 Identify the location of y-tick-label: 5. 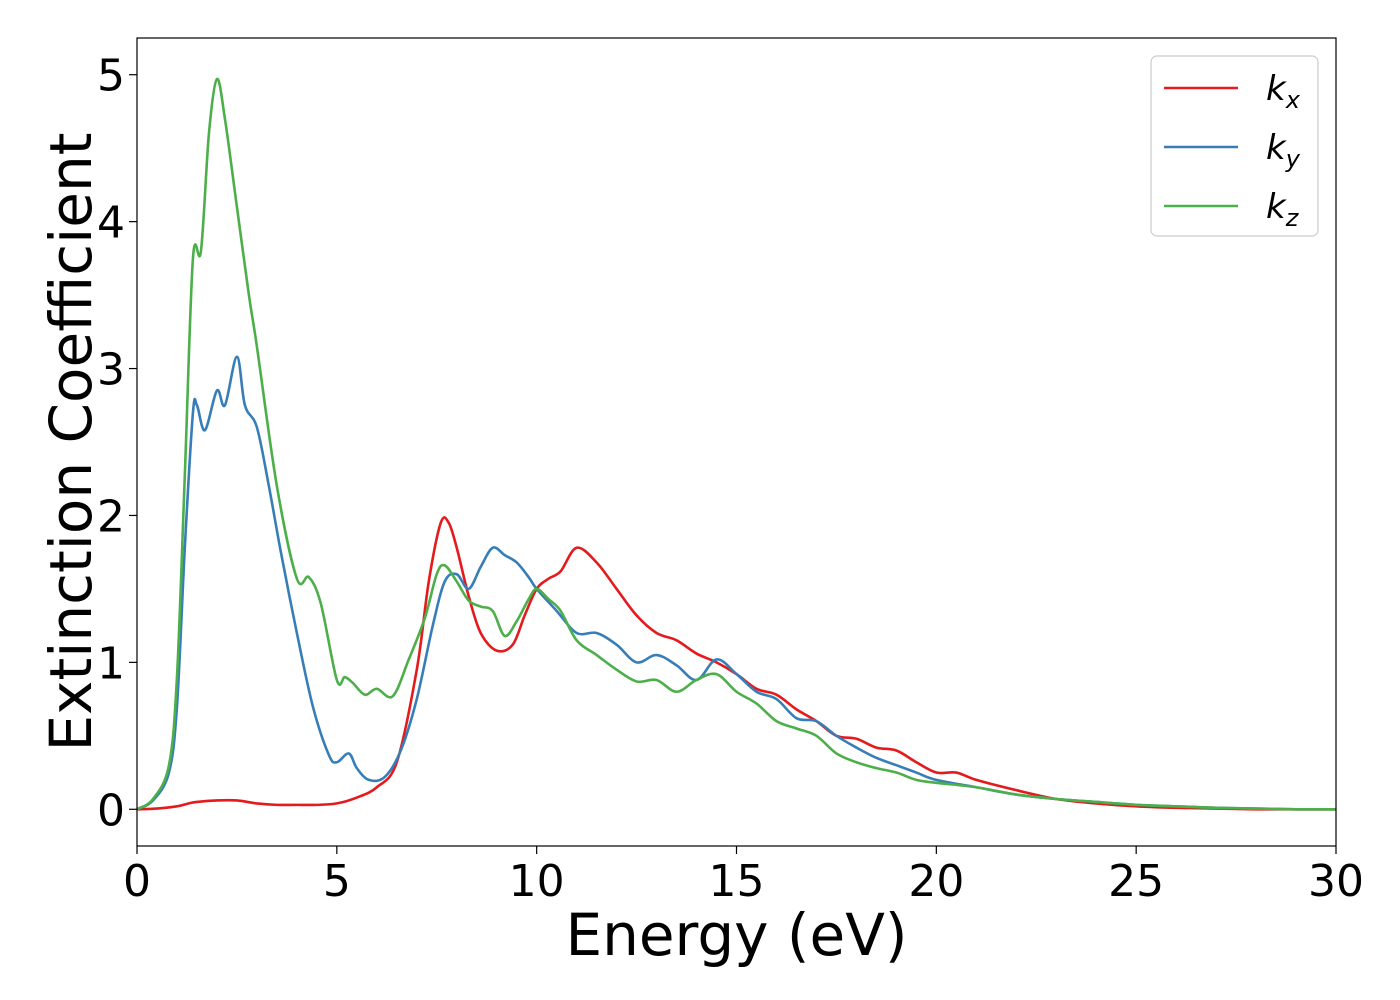
(111, 76).